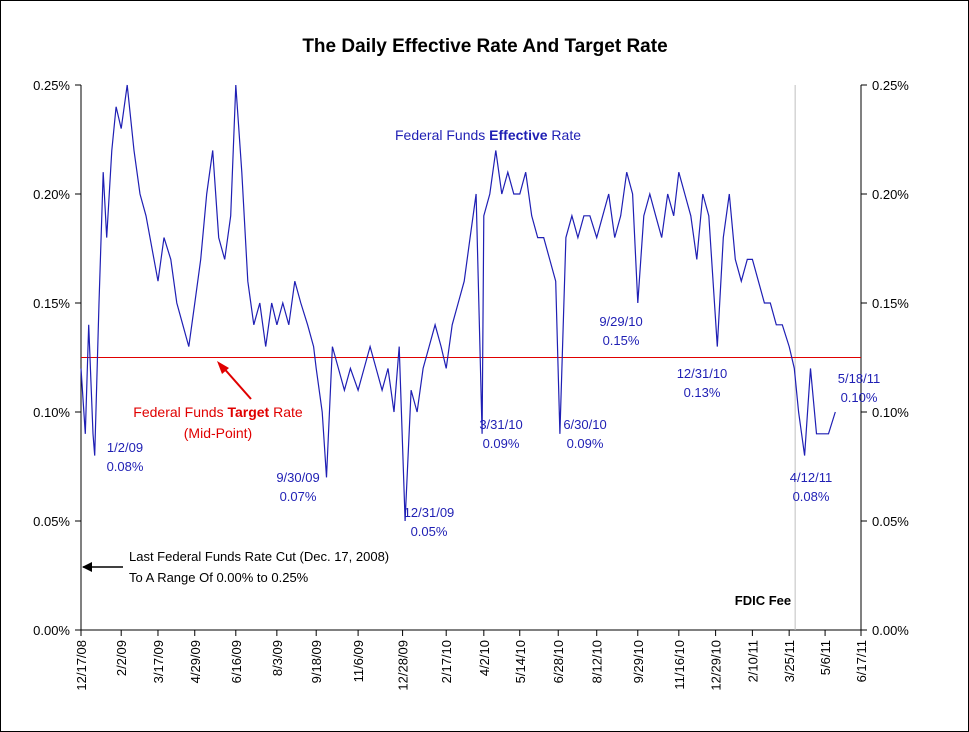  What do you see at coordinates (890, 412) in the screenshot?
I see `y-tick-label-right: 0.10%` at bounding box center [890, 412].